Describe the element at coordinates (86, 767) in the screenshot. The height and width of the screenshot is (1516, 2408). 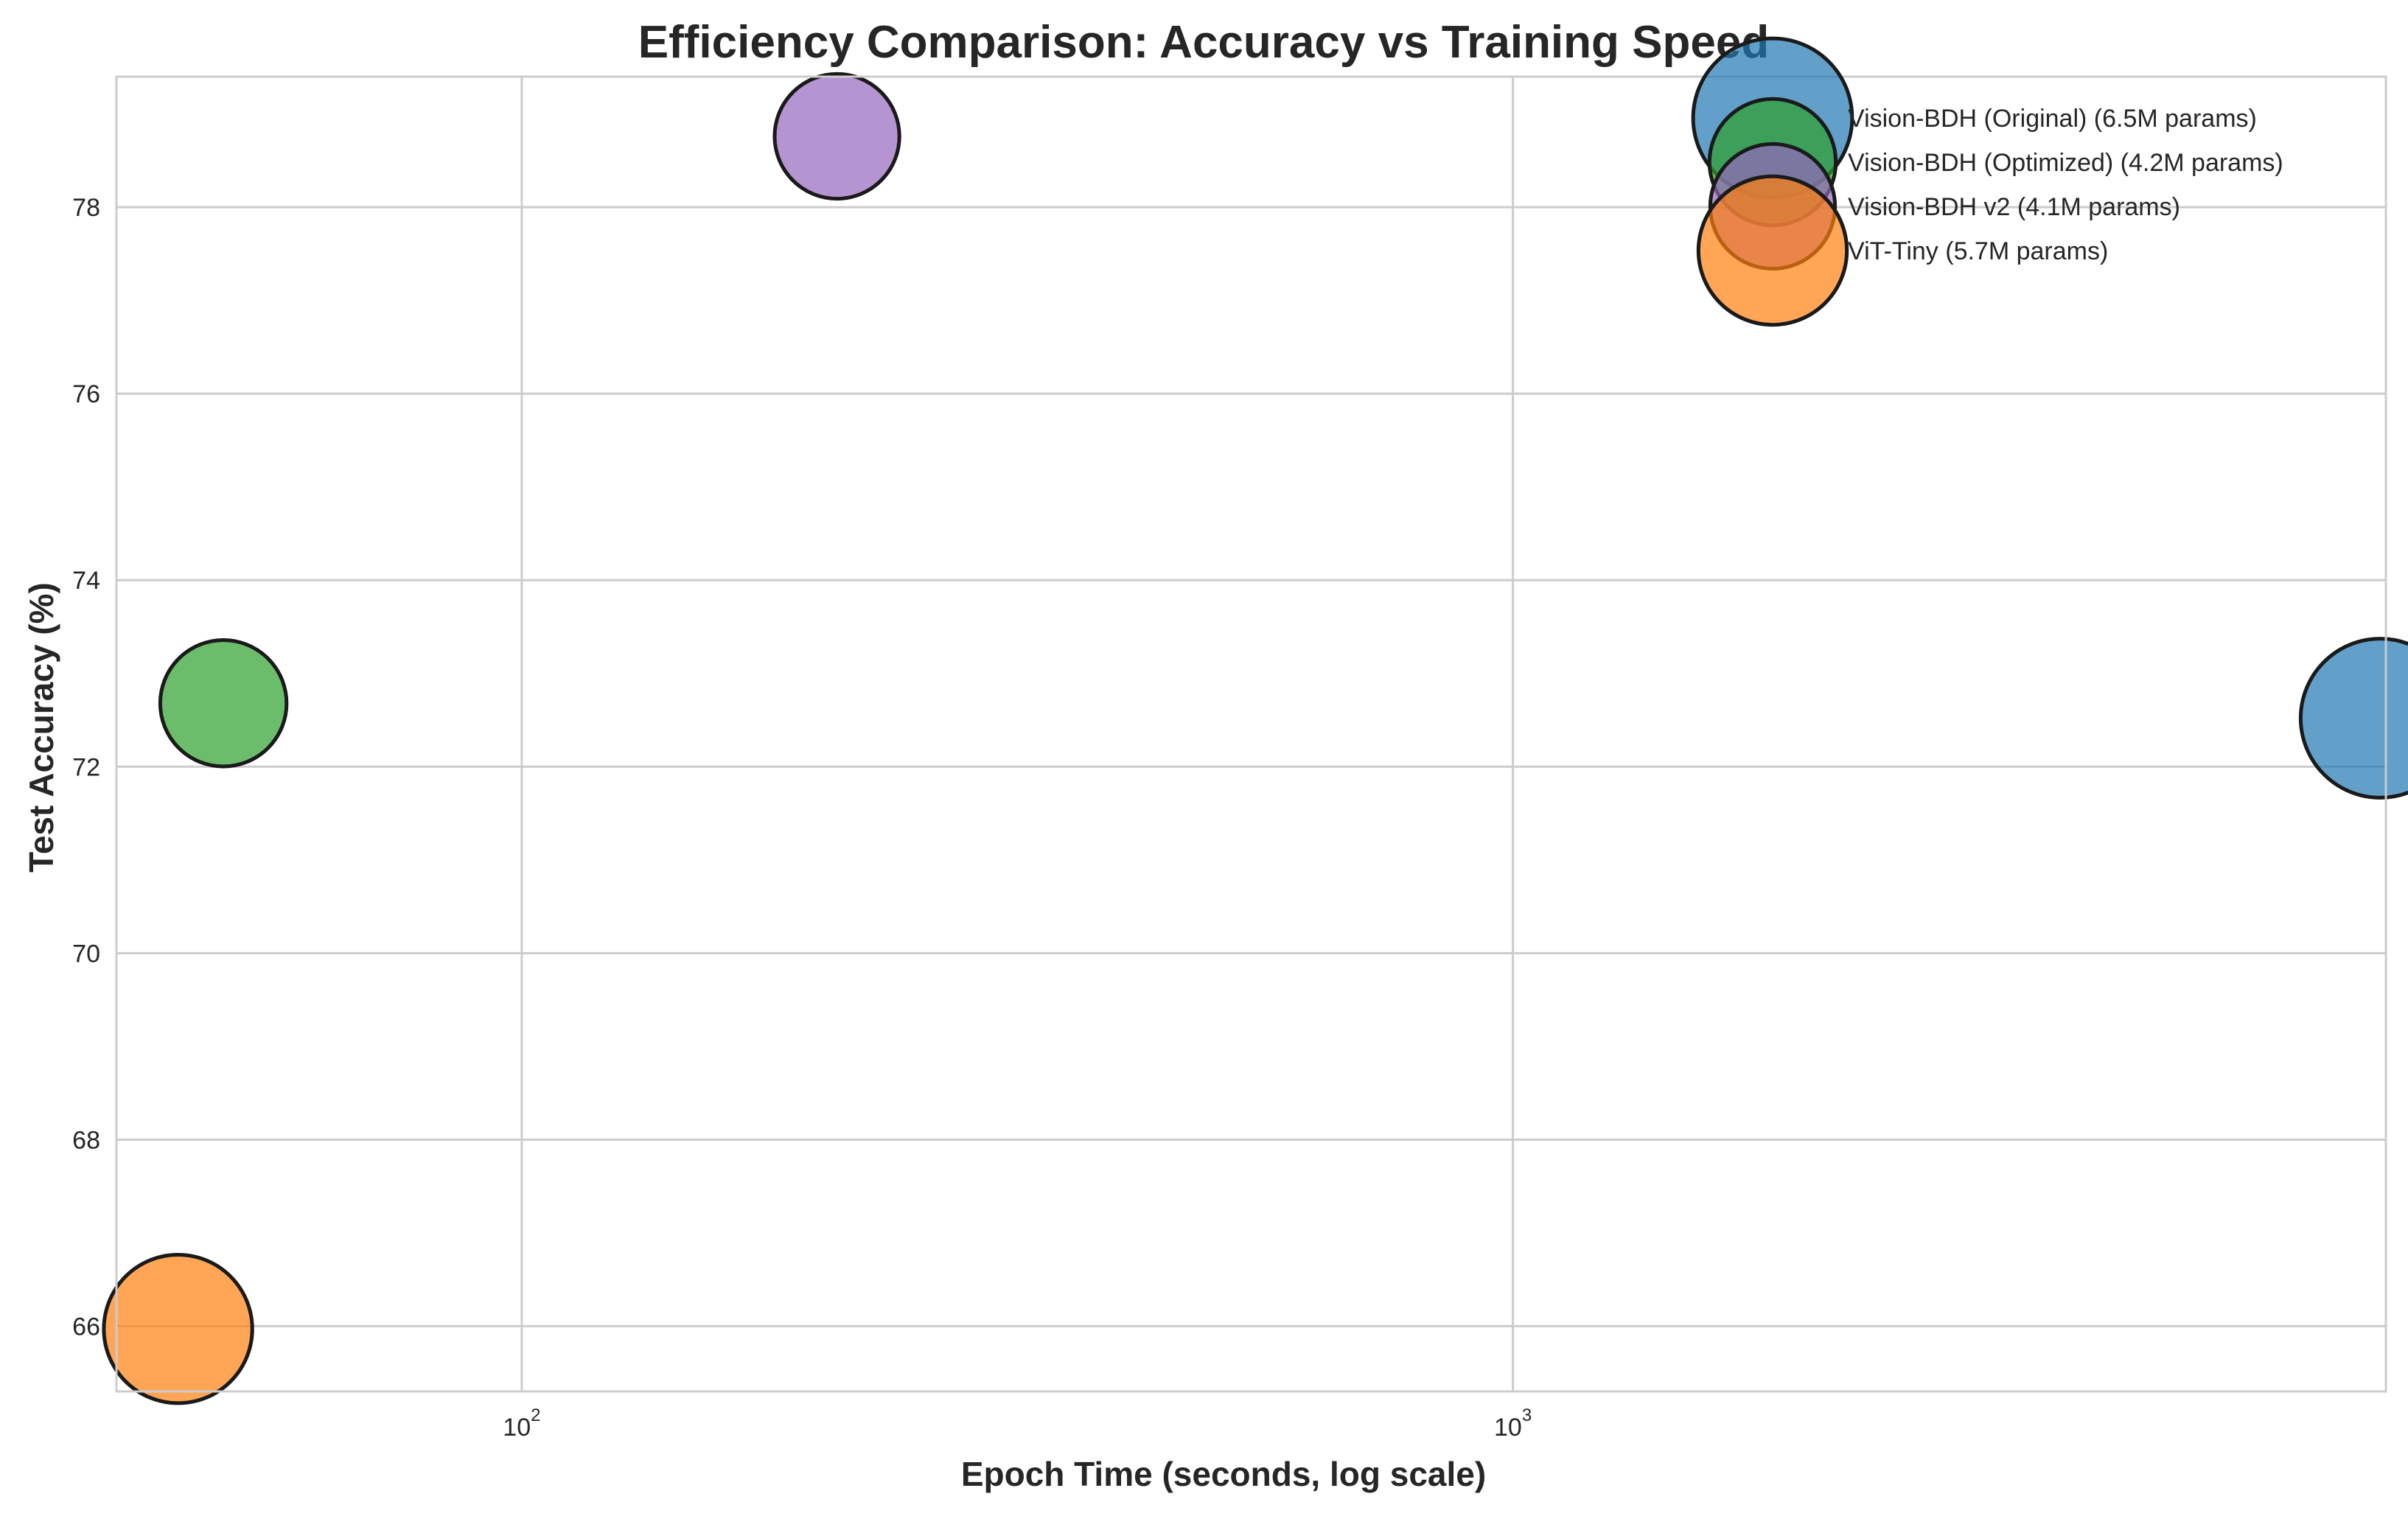
I see `y-tick-label: 72` at that location.